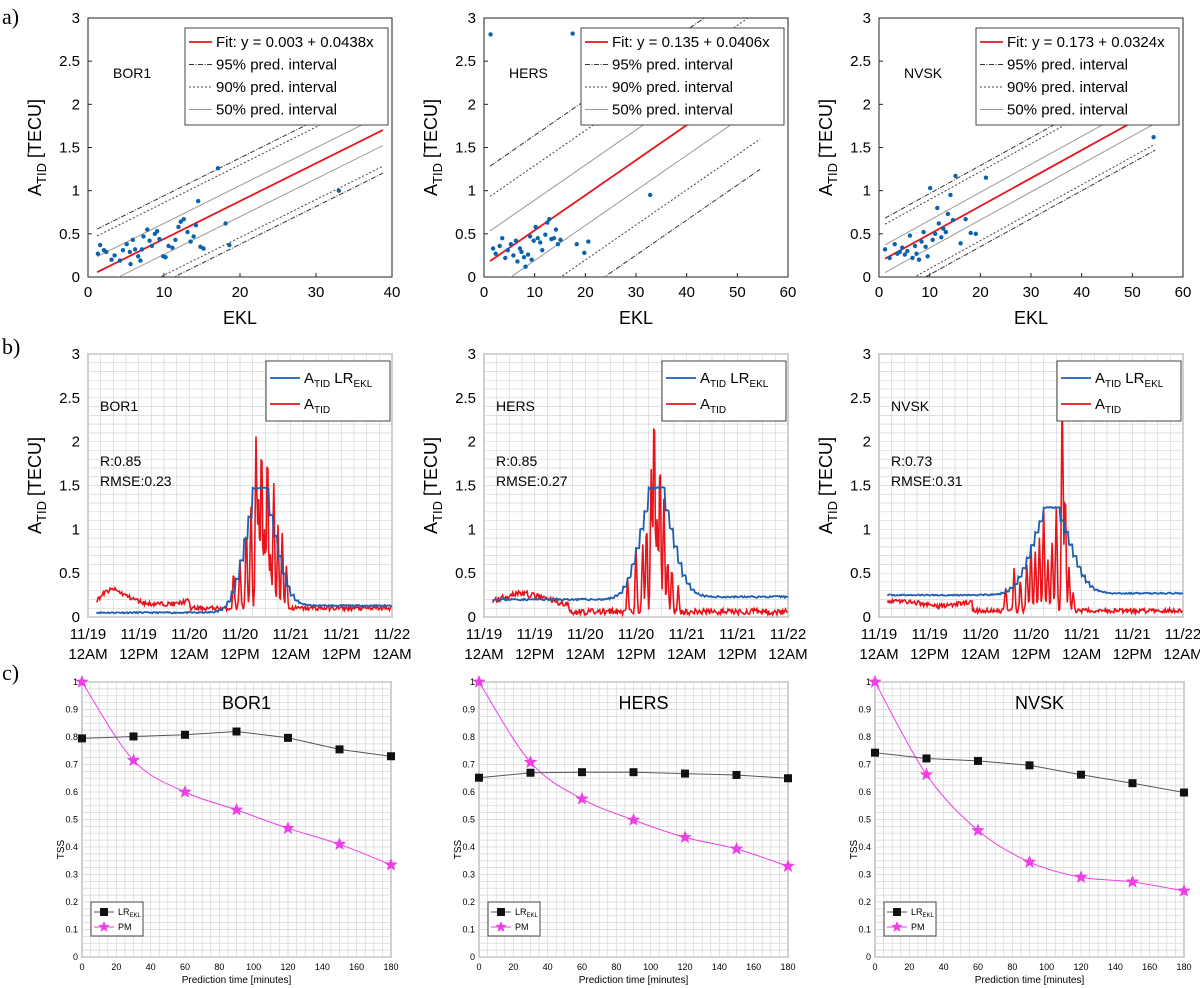 This screenshot has width=1200, height=988. Describe the element at coordinates (295, 42) in the screenshot. I see `legend-entry: Fit: y = 0.003 + 0.0438x` at that location.